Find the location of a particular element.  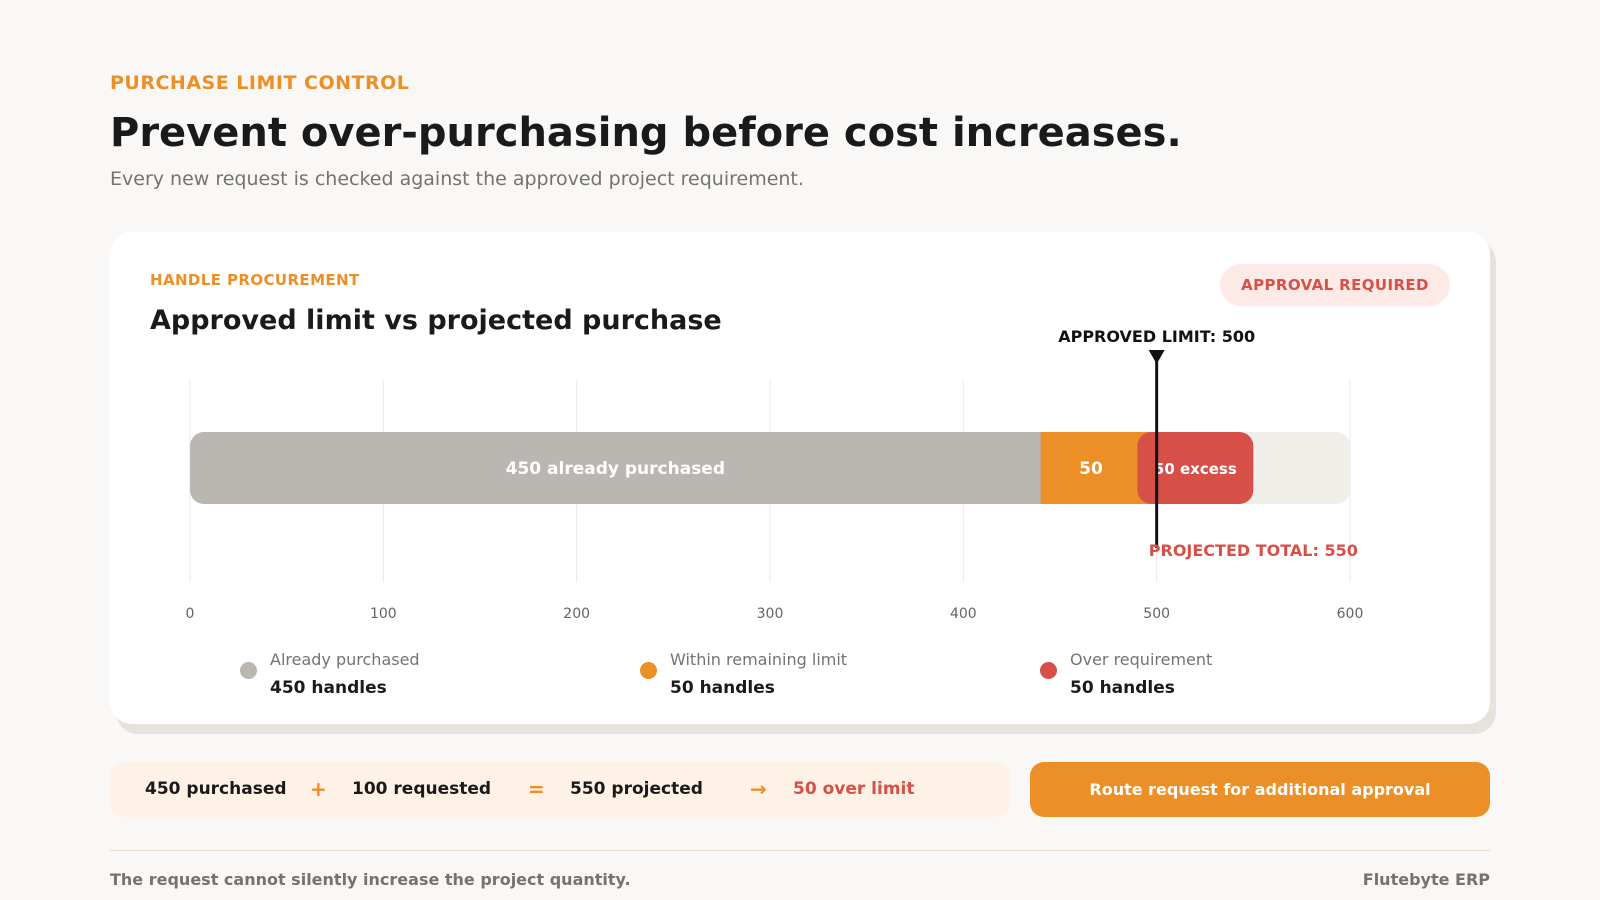

tick-label: 500 is located at coordinates (1156, 614).